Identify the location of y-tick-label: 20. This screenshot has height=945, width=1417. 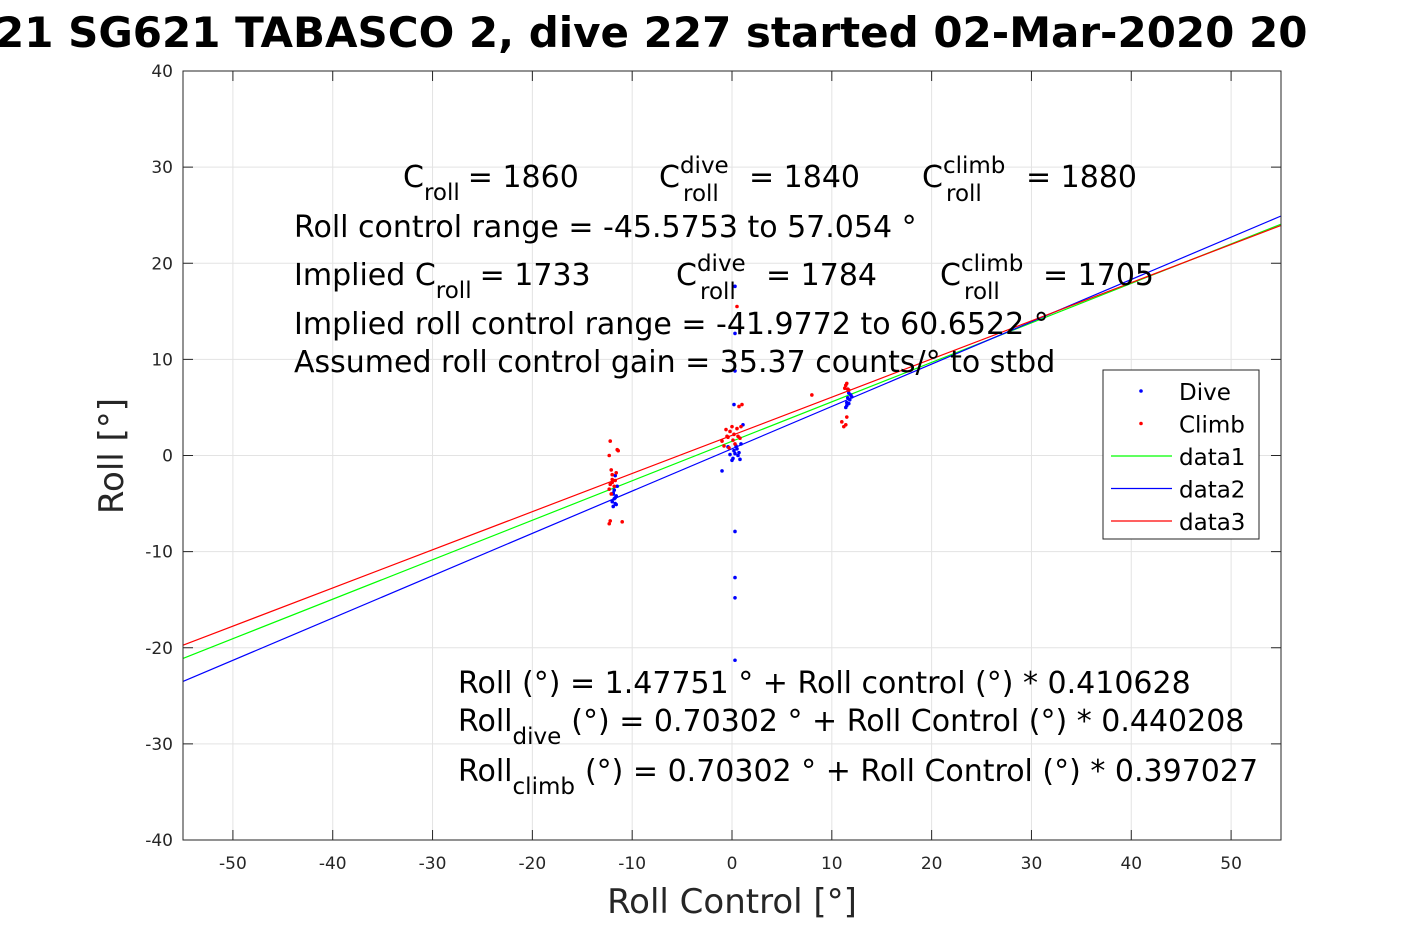
(162, 264).